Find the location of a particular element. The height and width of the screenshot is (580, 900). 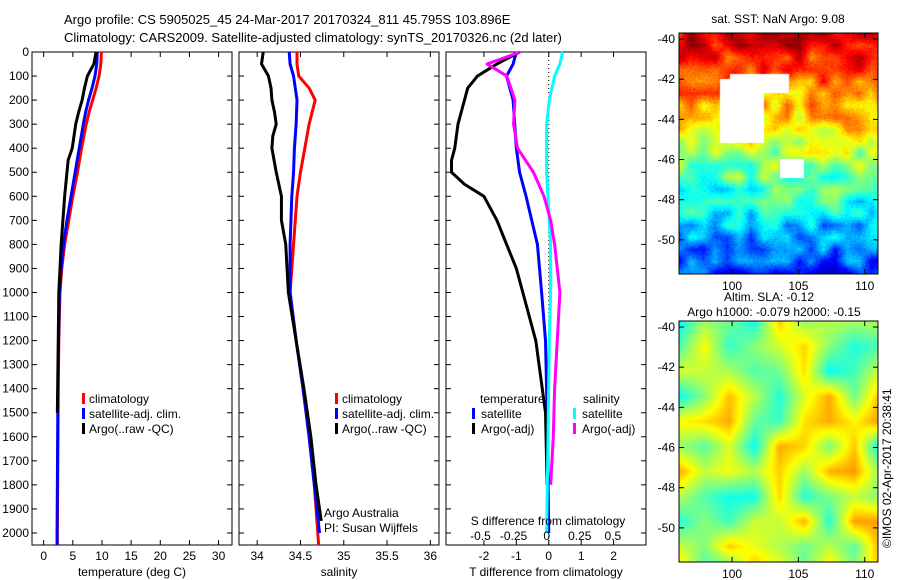

x-tick-label: 36 is located at coordinates (431, 556).